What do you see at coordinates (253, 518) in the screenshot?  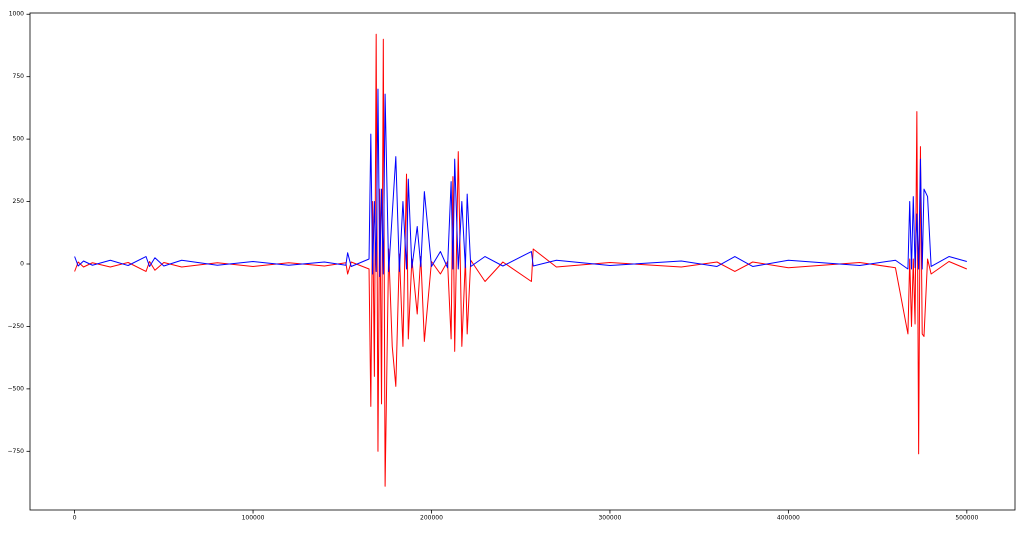 I see `x-tick-label: 100000` at bounding box center [253, 518].